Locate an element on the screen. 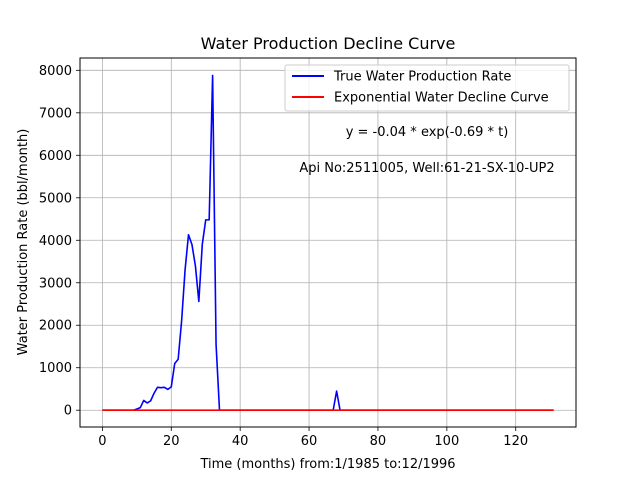  y-axis-label: Water Production Rate (bbl/month) is located at coordinates (23, 242).